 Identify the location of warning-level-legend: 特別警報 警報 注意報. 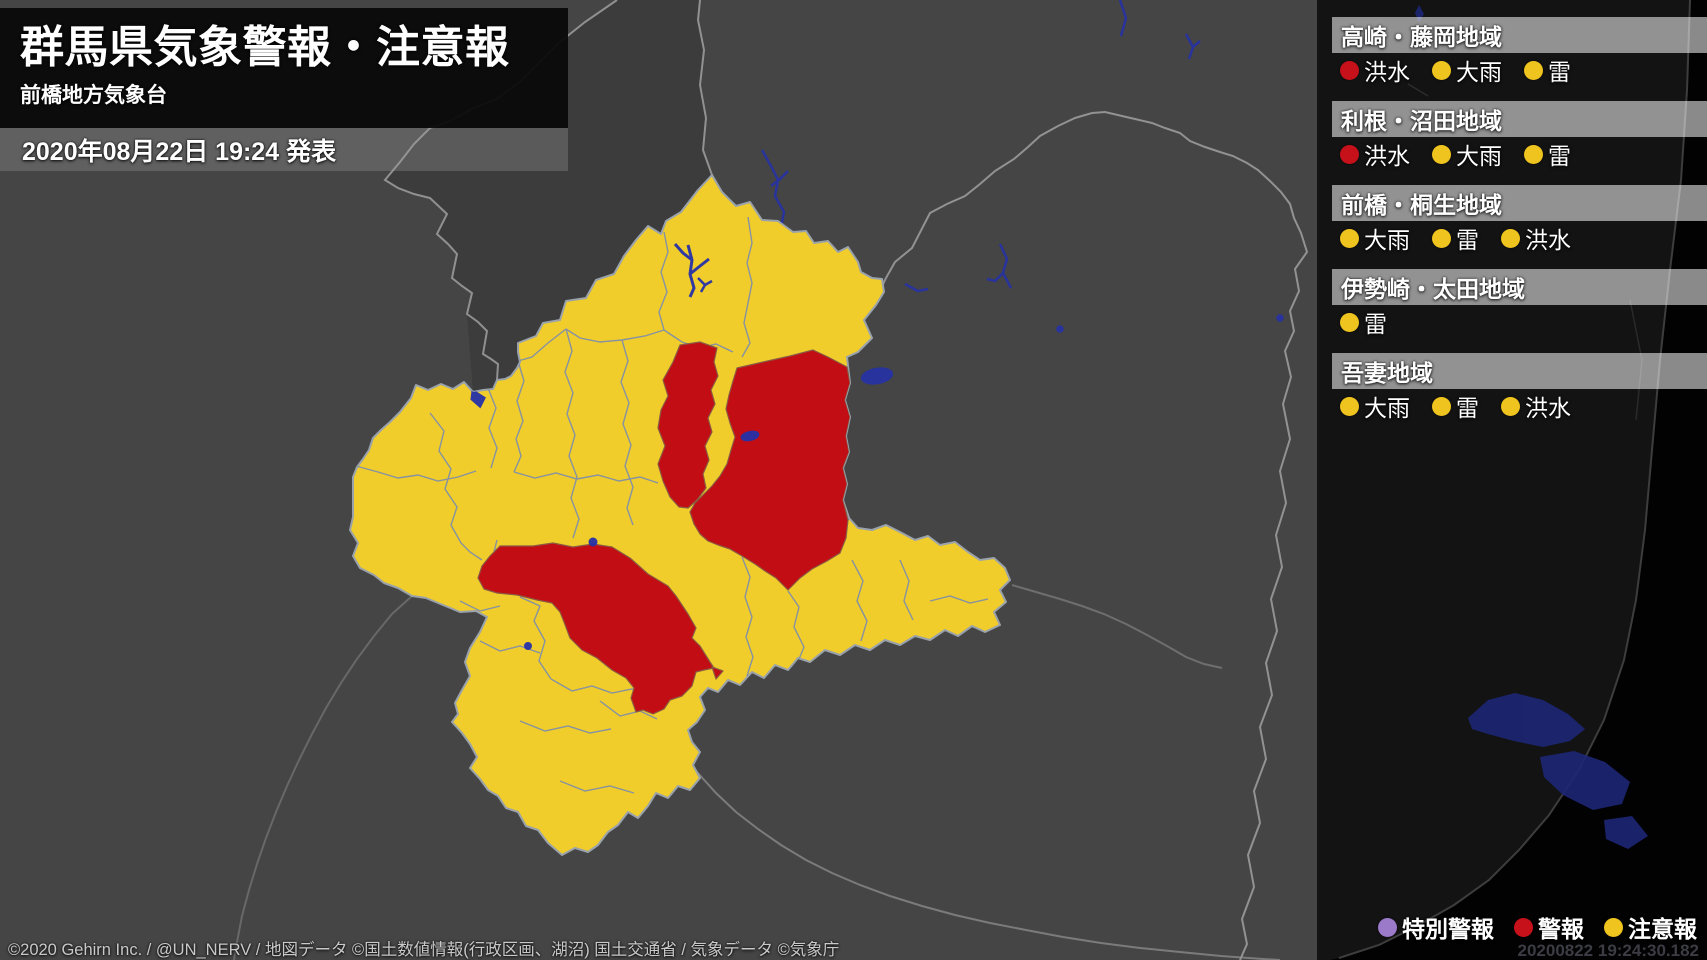
(1537, 927).